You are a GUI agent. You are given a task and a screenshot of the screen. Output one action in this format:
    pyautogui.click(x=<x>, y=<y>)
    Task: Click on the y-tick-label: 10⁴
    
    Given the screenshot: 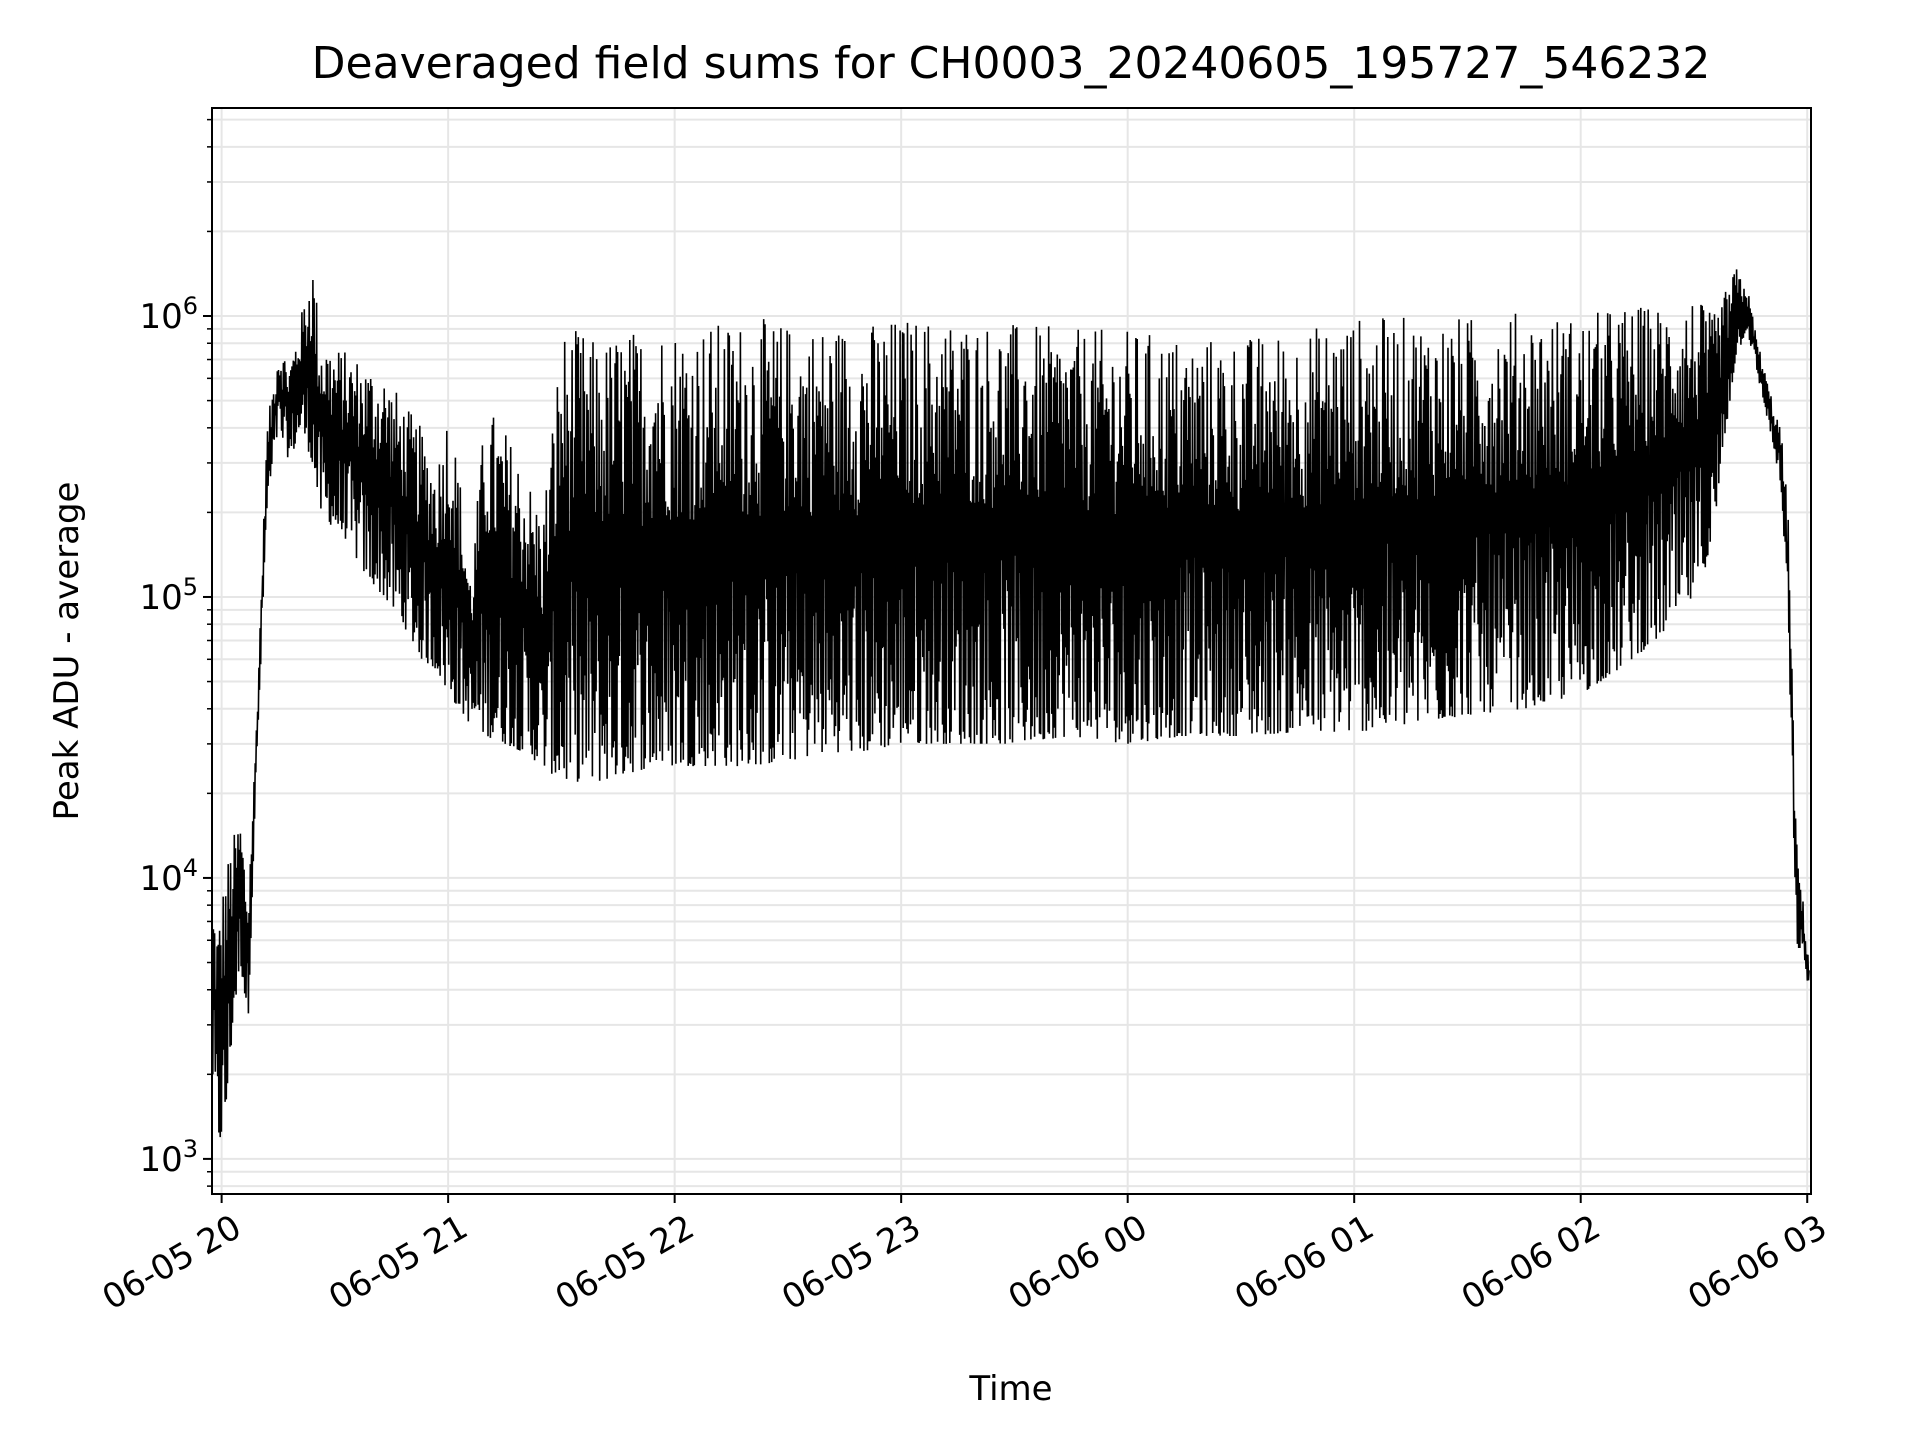 What is the action you would take?
    pyautogui.click(x=168, y=876)
    